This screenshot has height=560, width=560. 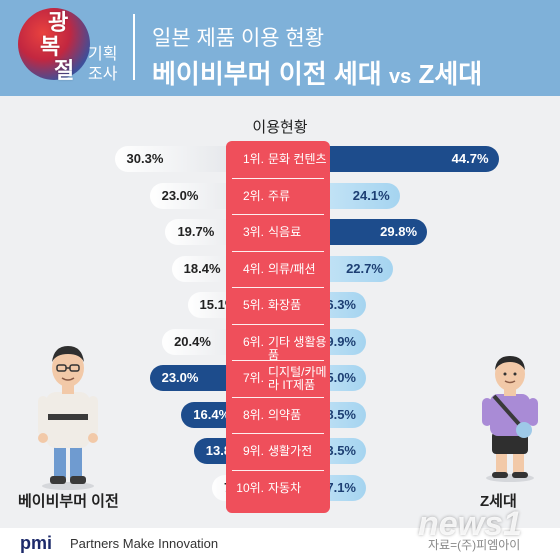 I want to click on category-rank: 9위., so click(x=253, y=451).